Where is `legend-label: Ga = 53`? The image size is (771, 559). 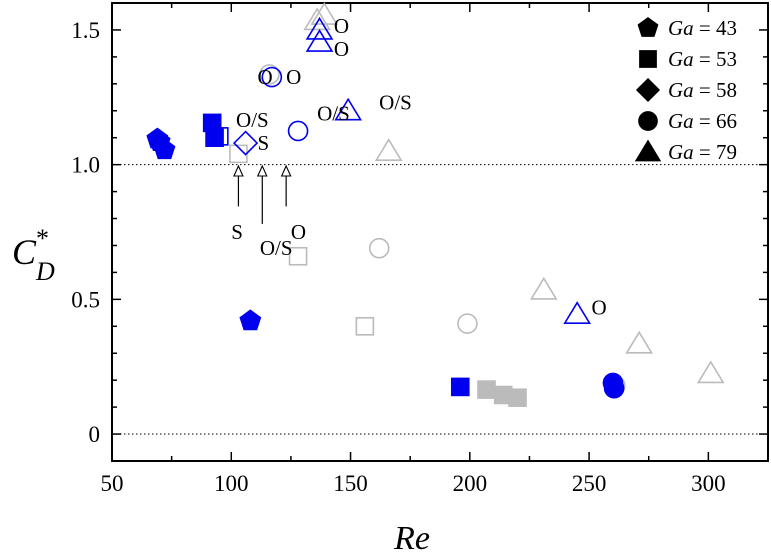
legend-label: Ga = 53 is located at coordinates (702, 59).